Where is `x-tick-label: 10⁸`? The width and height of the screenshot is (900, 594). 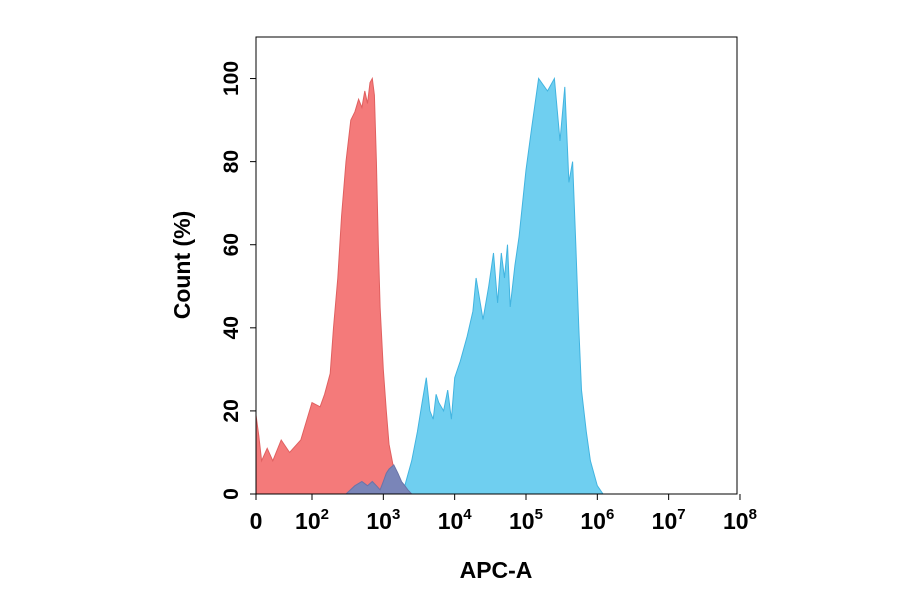 x-tick-label: 10⁸ is located at coordinates (740, 520).